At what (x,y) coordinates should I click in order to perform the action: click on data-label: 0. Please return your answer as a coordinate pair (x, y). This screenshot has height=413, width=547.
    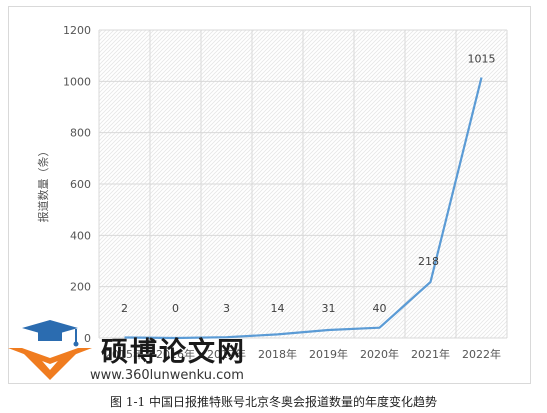
    Looking at the image, I should click on (175, 308).